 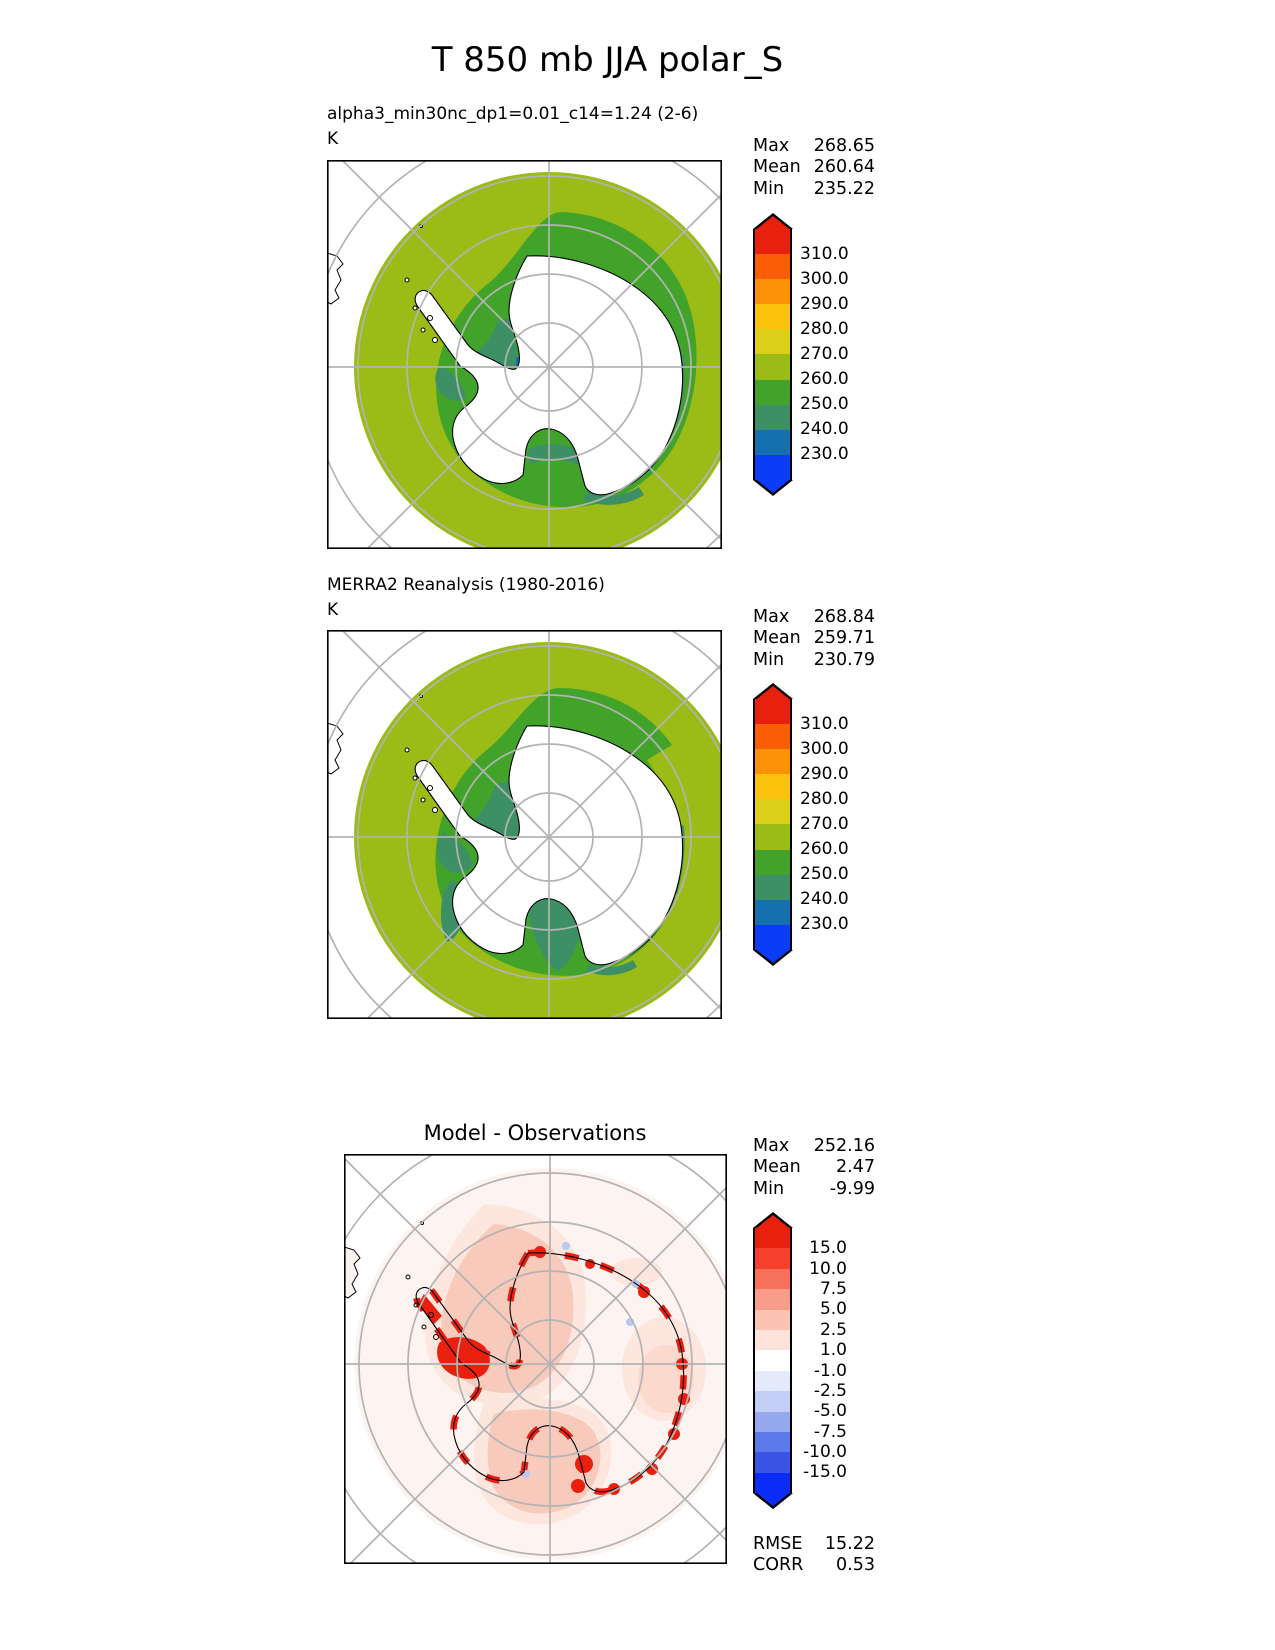 I want to click on stat-value: 259.71, so click(x=844, y=638).